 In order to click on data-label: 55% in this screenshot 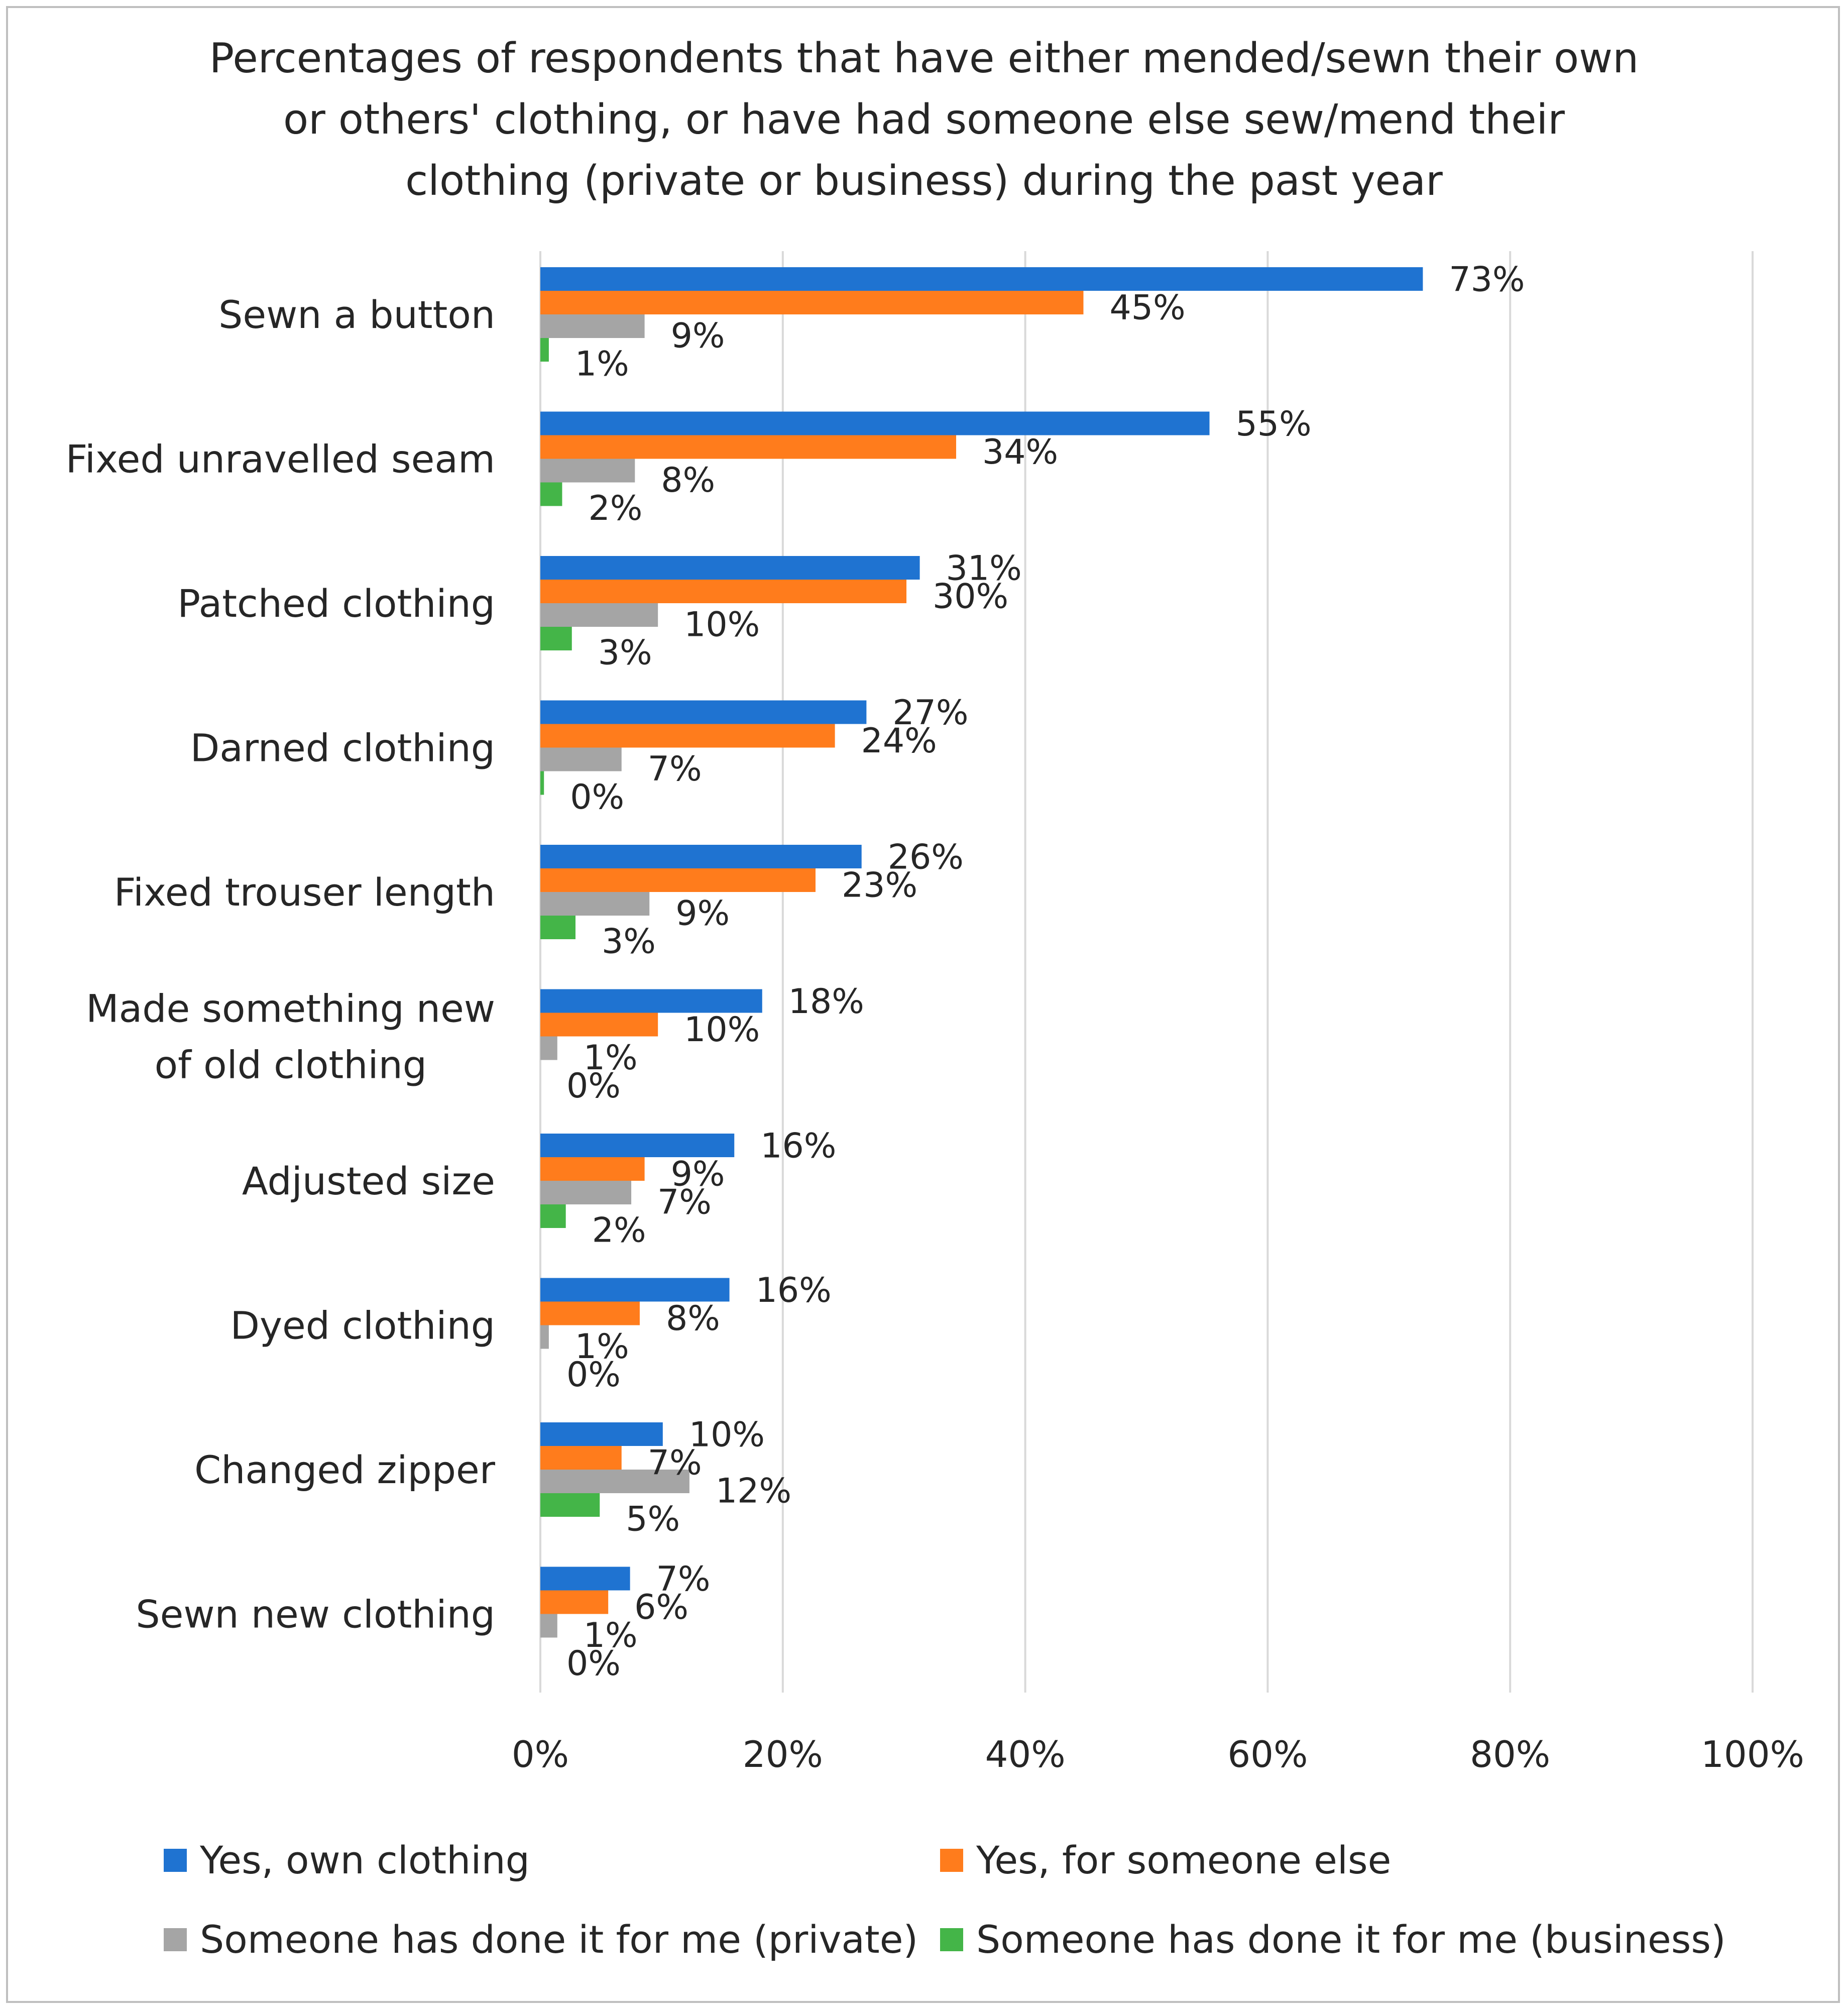, I will do `click(1274, 424)`.